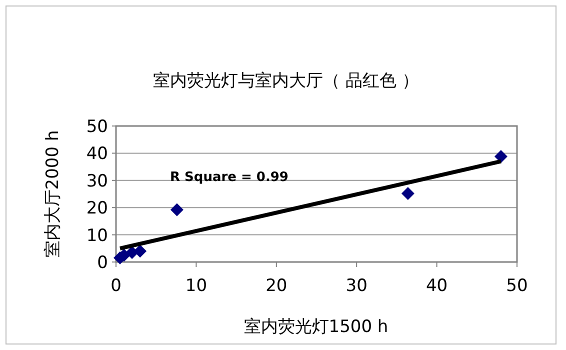  Describe the element at coordinates (357, 286) in the screenshot. I see `x-tick-label: 30` at that location.